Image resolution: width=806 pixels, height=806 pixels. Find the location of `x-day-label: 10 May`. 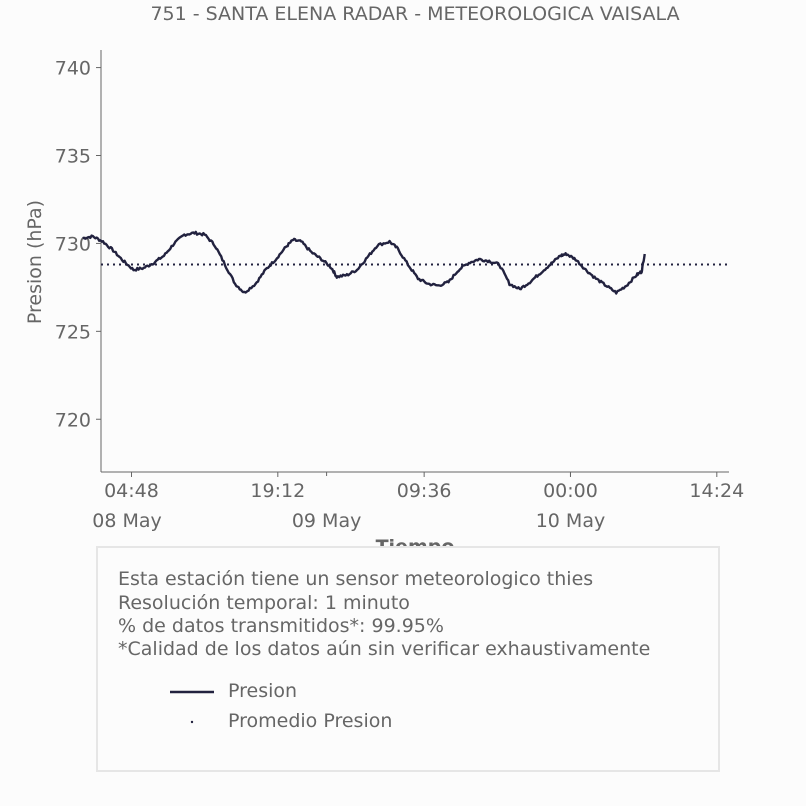

x-day-label: 10 May is located at coordinates (571, 521).